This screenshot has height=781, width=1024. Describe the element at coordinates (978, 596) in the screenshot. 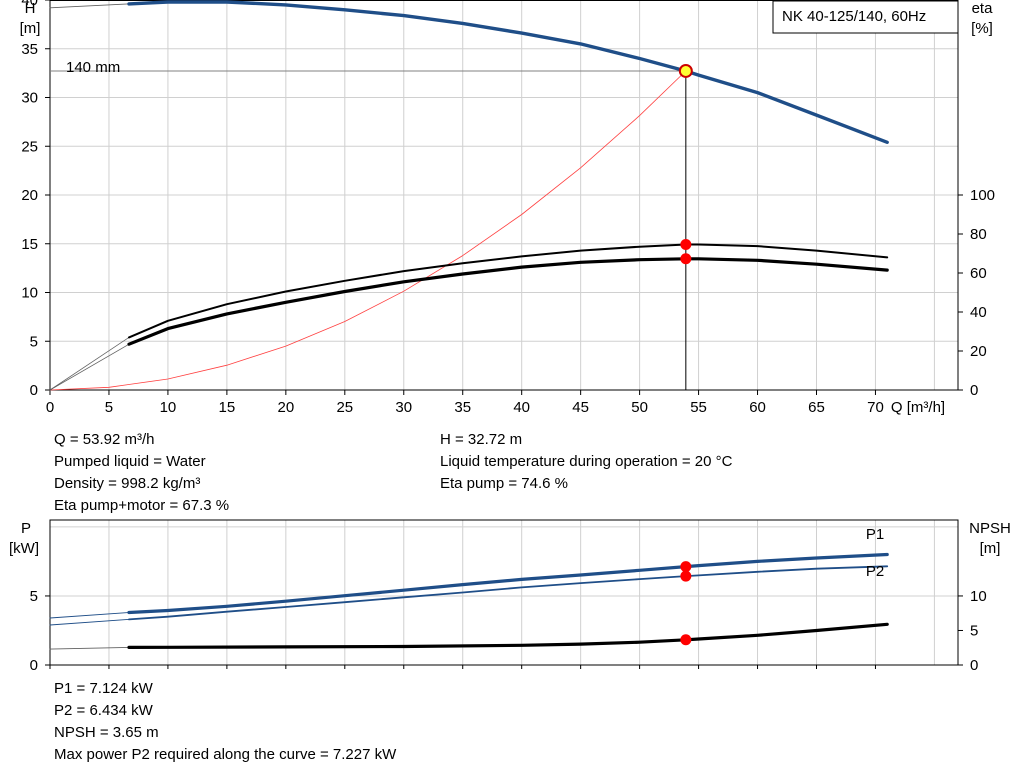

I see `npsh-y-tick-label-right: 10` at that location.